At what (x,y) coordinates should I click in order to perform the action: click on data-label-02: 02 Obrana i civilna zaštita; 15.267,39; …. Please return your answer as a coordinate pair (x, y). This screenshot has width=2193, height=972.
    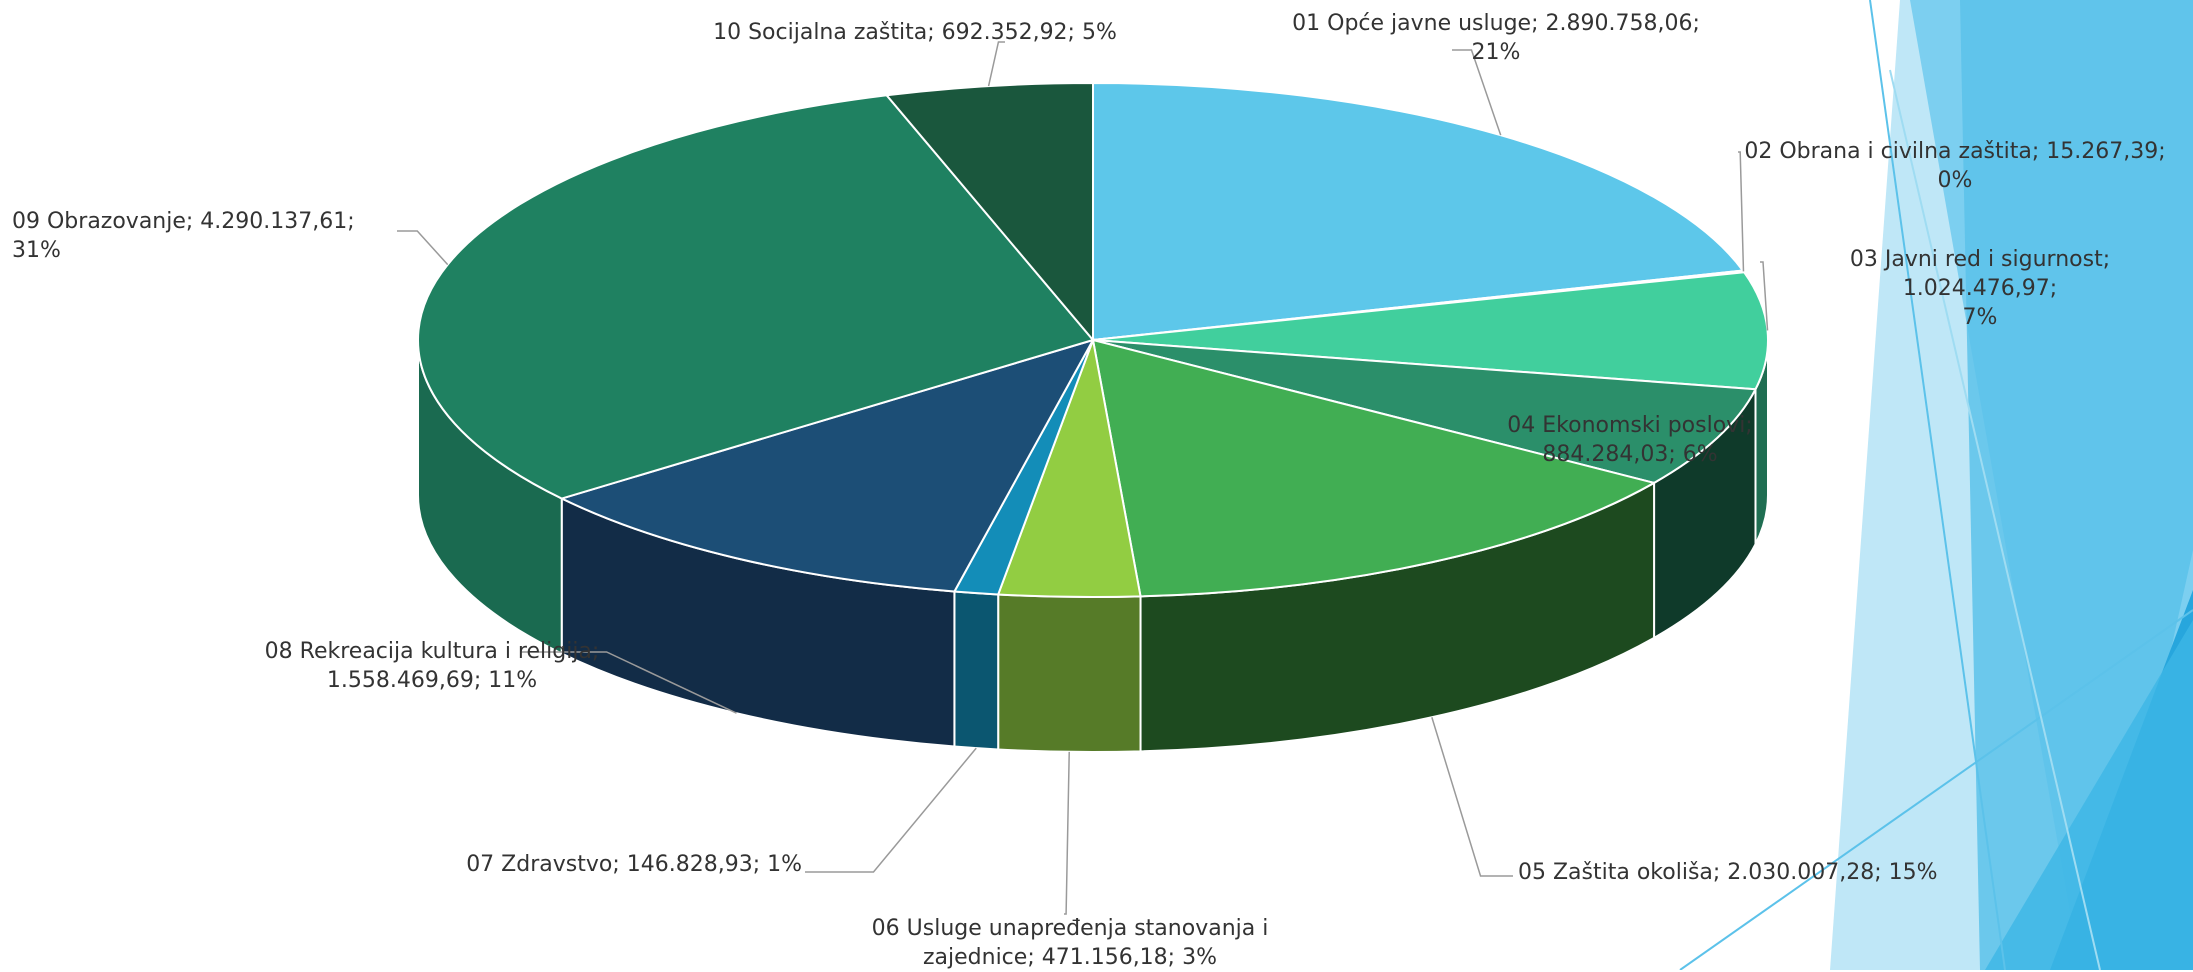
    Looking at the image, I should click on (1955, 166).